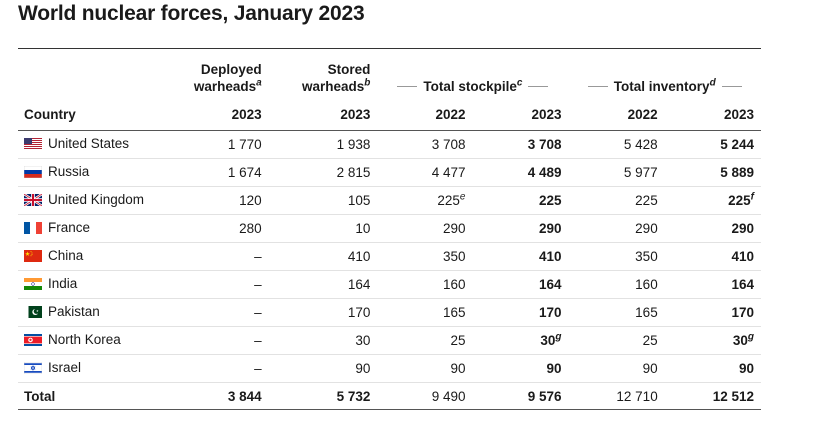  What do you see at coordinates (225, 86) in the screenshot?
I see `header-deployed-line2: warheads` at bounding box center [225, 86].